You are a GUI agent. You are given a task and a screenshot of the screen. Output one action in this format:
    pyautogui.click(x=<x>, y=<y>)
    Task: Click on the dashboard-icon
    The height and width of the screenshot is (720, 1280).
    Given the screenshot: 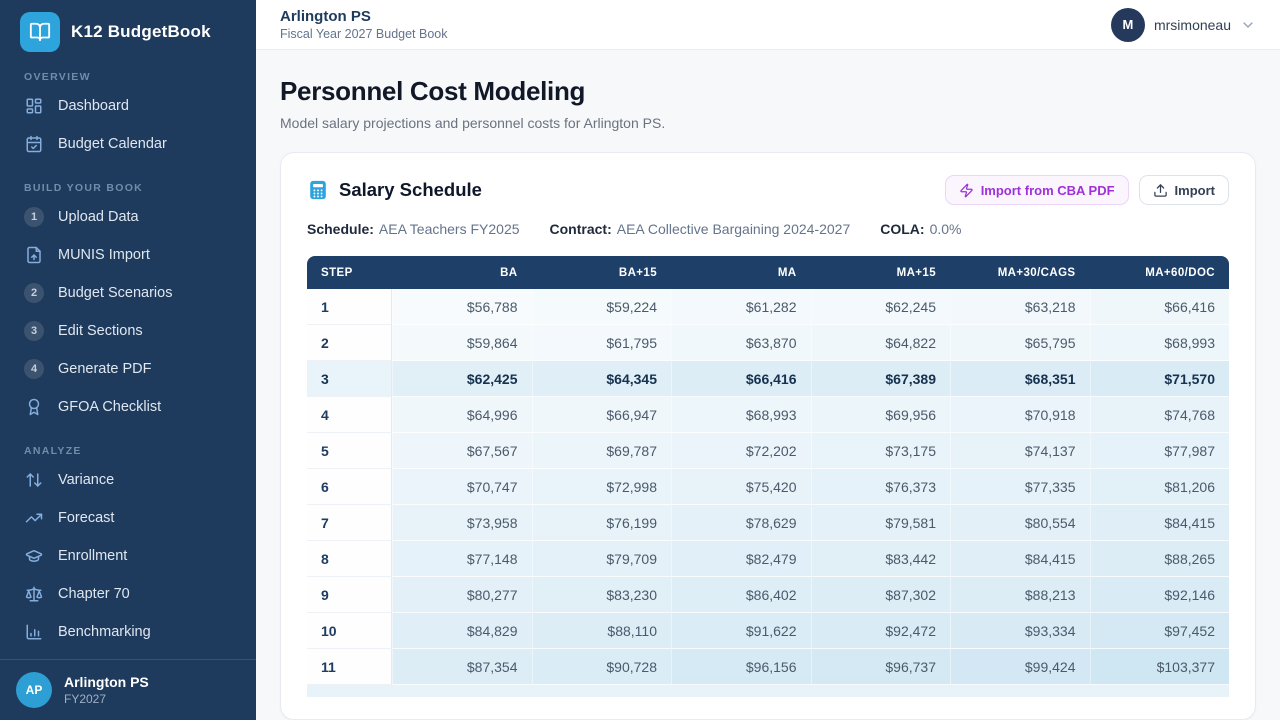 What is the action you would take?
    pyautogui.click(x=34, y=106)
    